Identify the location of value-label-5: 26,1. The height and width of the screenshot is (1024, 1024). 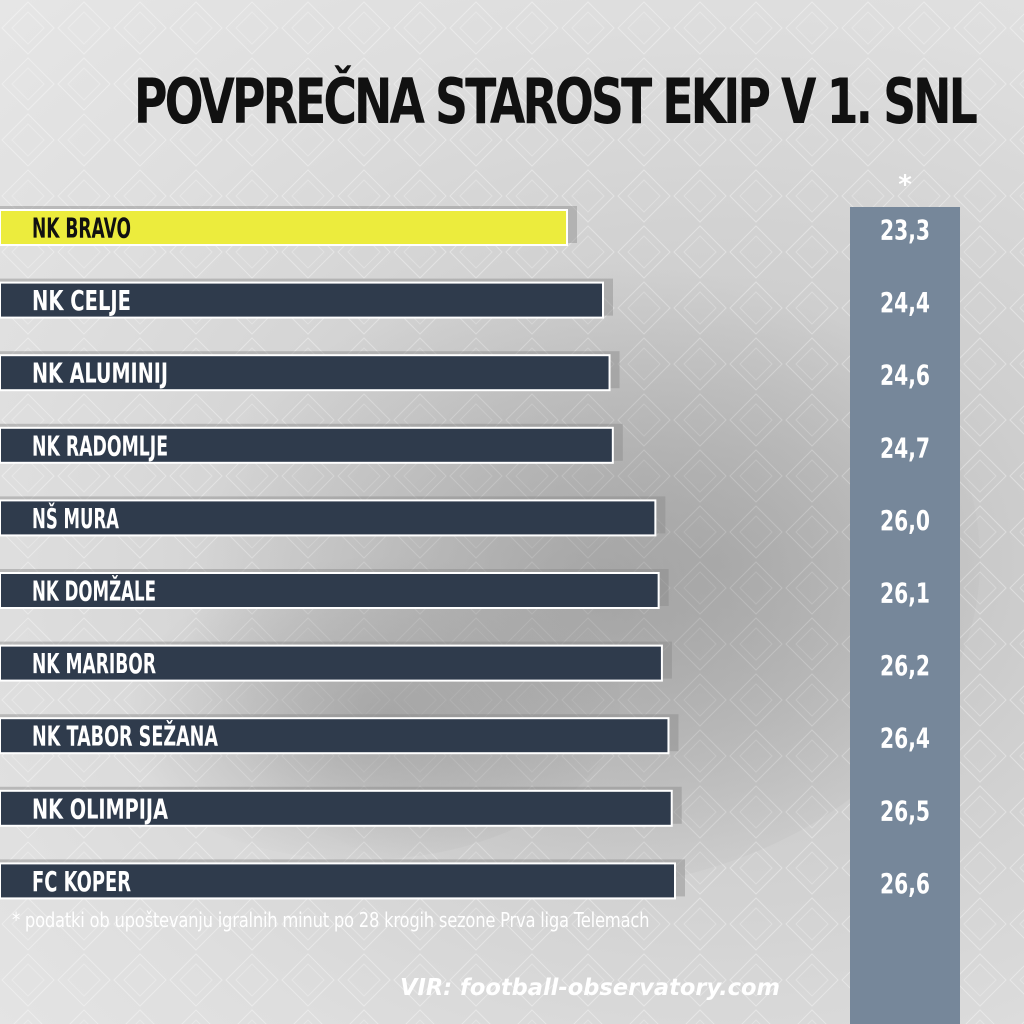
(905, 593).